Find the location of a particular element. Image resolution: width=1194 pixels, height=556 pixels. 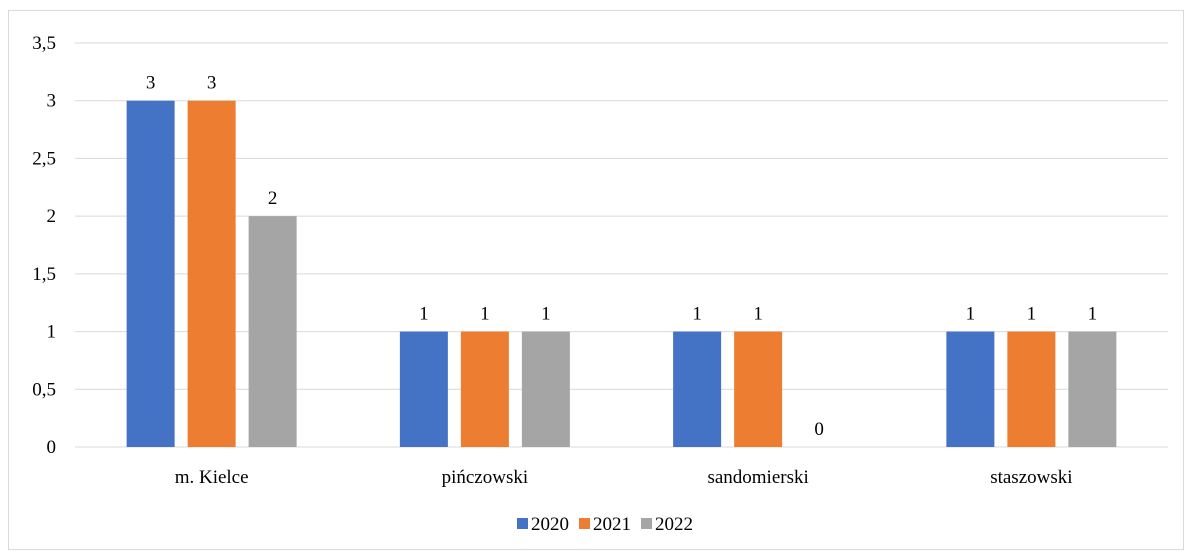

category-label: pińczowski is located at coordinates (485, 477).